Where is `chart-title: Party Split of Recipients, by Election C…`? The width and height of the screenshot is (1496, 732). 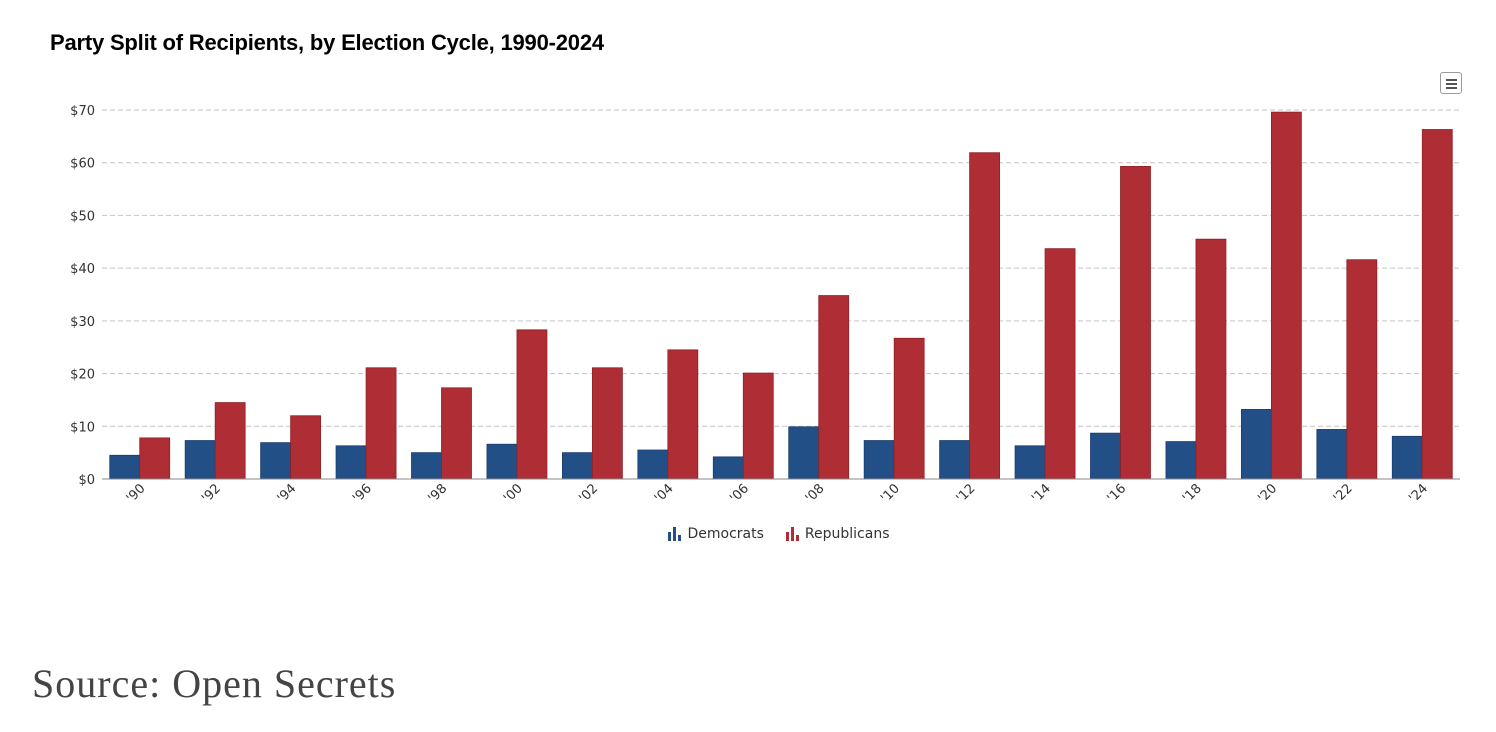
chart-title: Party Split of Recipients, by Election C… is located at coordinates (327, 42).